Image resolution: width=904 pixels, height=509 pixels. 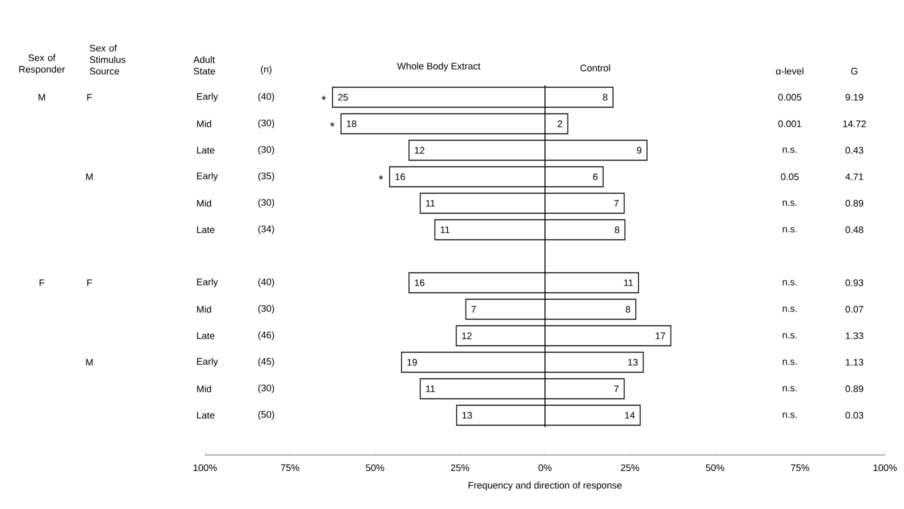 What do you see at coordinates (790, 97) in the screenshot?
I see `annotation: 0.005` at bounding box center [790, 97].